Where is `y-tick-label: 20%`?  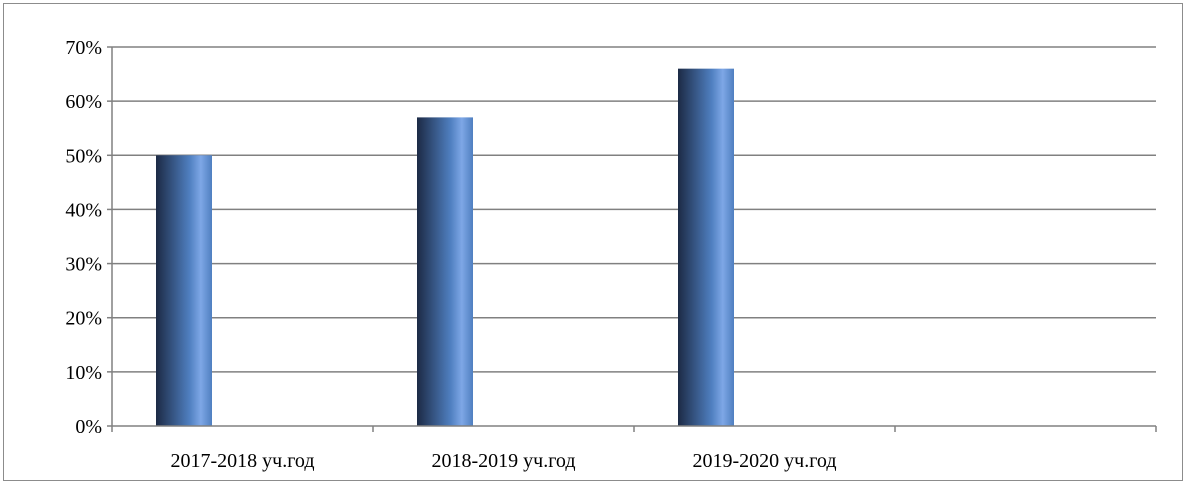
y-tick-label: 20% is located at coordinates (83, 319).